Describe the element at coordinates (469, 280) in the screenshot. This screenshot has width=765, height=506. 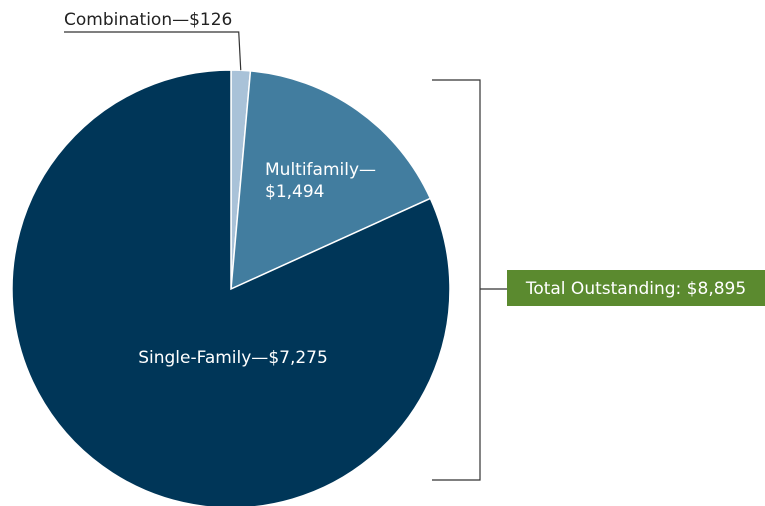
I see `bracket` at that location.